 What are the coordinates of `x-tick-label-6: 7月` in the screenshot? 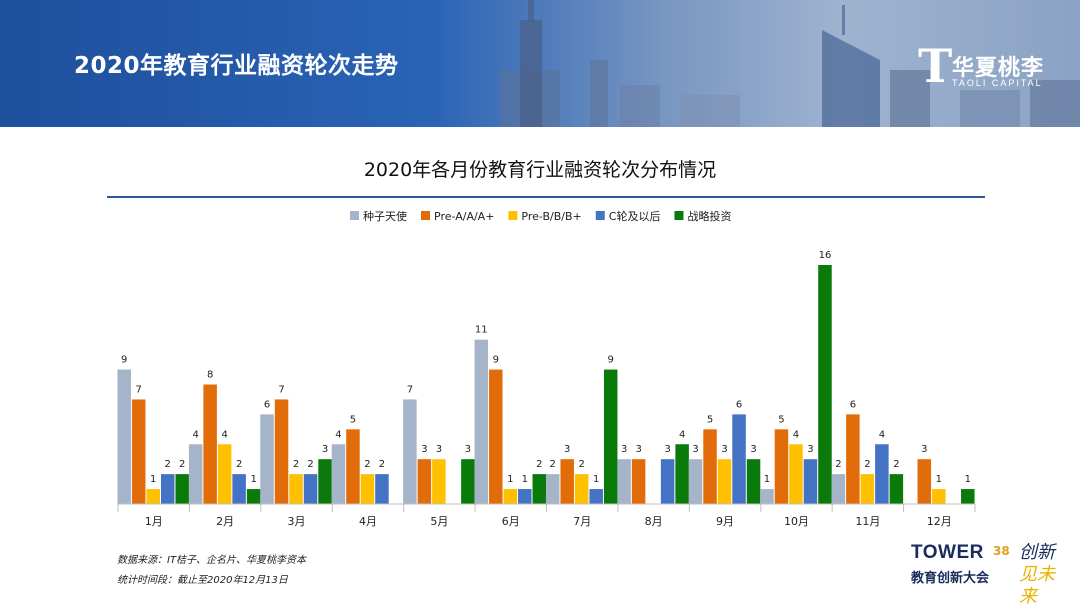 It's located at (582, 521).